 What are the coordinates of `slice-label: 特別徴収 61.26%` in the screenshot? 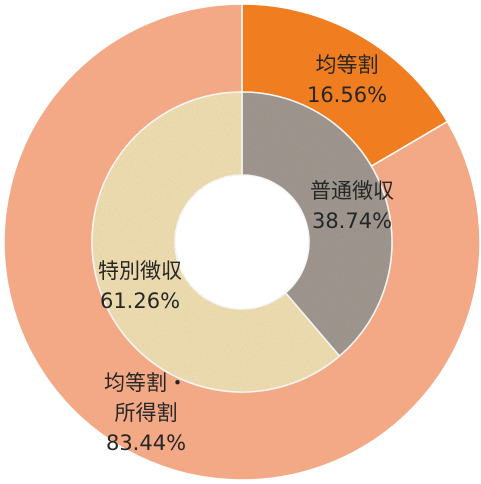 It's located at (140, 286).